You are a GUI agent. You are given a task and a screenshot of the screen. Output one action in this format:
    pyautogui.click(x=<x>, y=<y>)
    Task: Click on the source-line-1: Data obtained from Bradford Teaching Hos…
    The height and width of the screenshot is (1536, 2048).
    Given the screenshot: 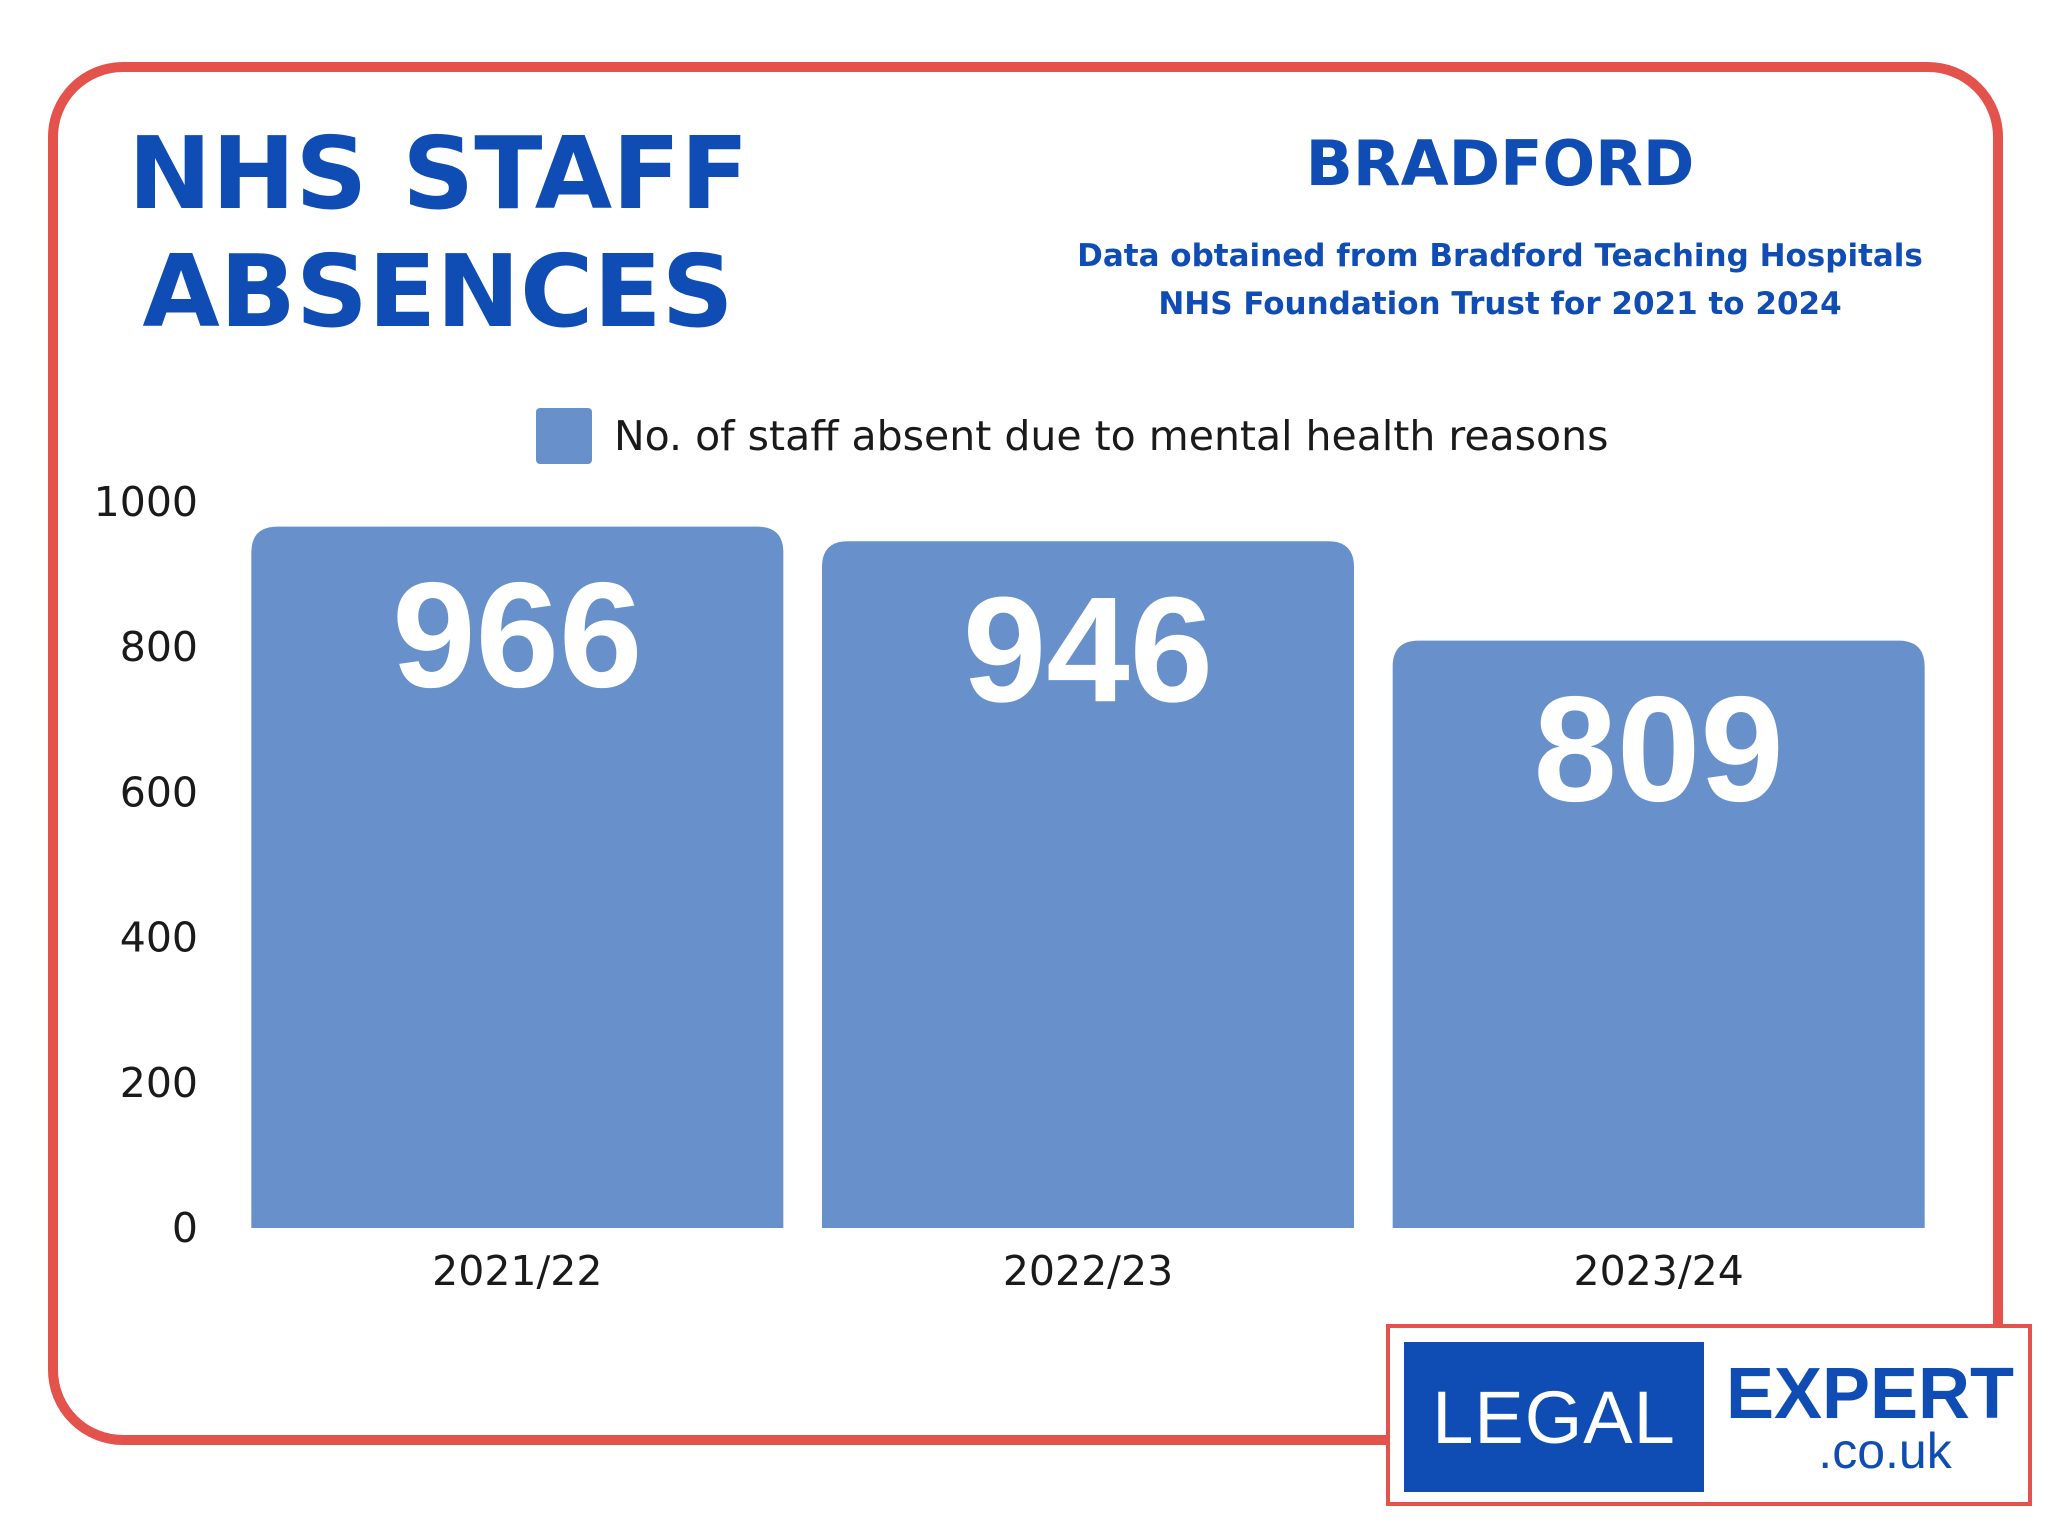 What is the action you would take?
    pyautogui.click(x=1500, y=256)
    